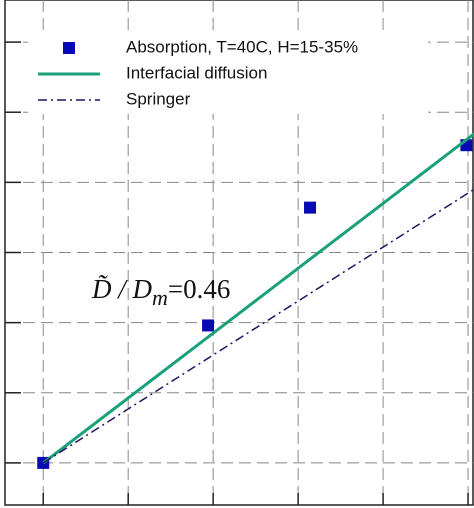 The width and height of the screenshot is (474, 508). Describe the element at coordinates (242, 46) in the screenshot. I see `legend-label: Absorption, T=40C, H=15-35%` at that location.